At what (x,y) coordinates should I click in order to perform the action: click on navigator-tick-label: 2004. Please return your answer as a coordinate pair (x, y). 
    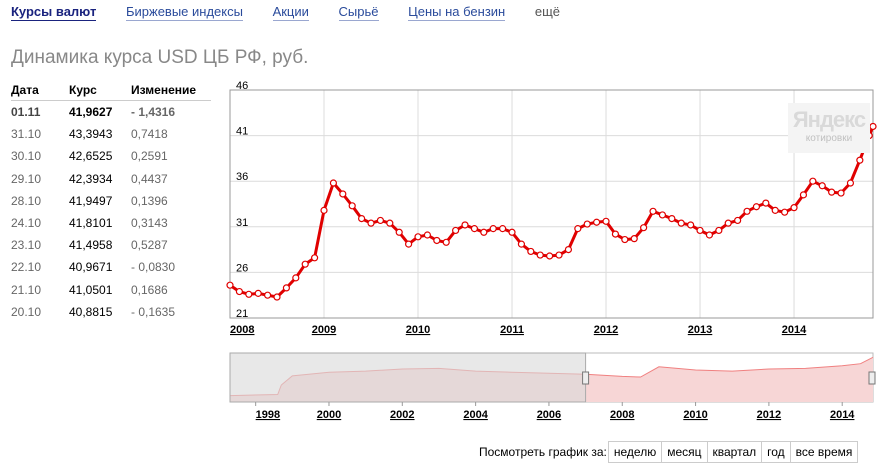
    Looking at the image, I should click on (475, 415).